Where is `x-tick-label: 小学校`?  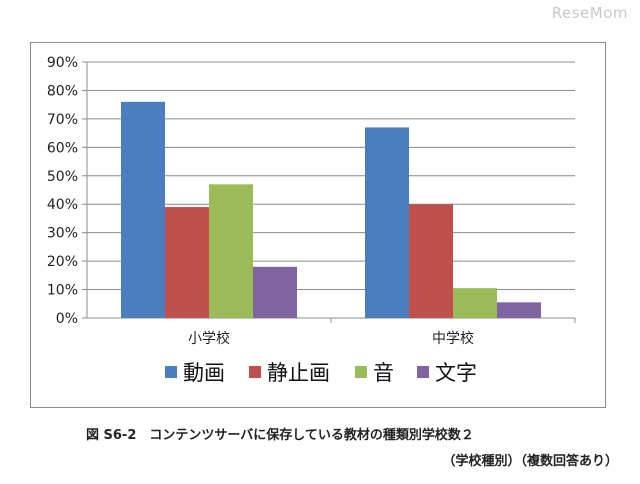
x-tick-label: 小学校 is located at coordinates (209, 338).